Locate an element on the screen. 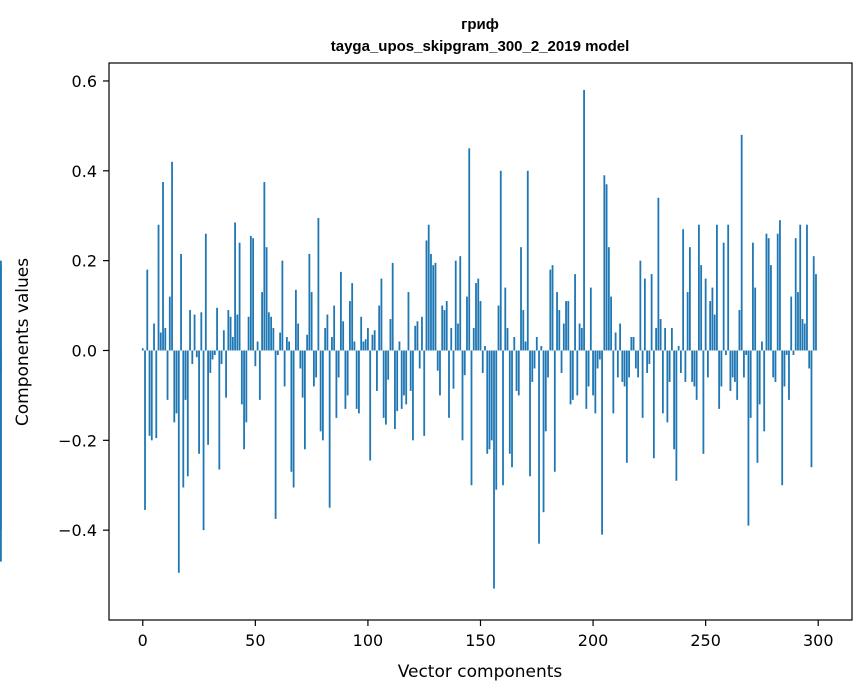  y-tick-label: −0.2 is located at coordinates (77, 440).